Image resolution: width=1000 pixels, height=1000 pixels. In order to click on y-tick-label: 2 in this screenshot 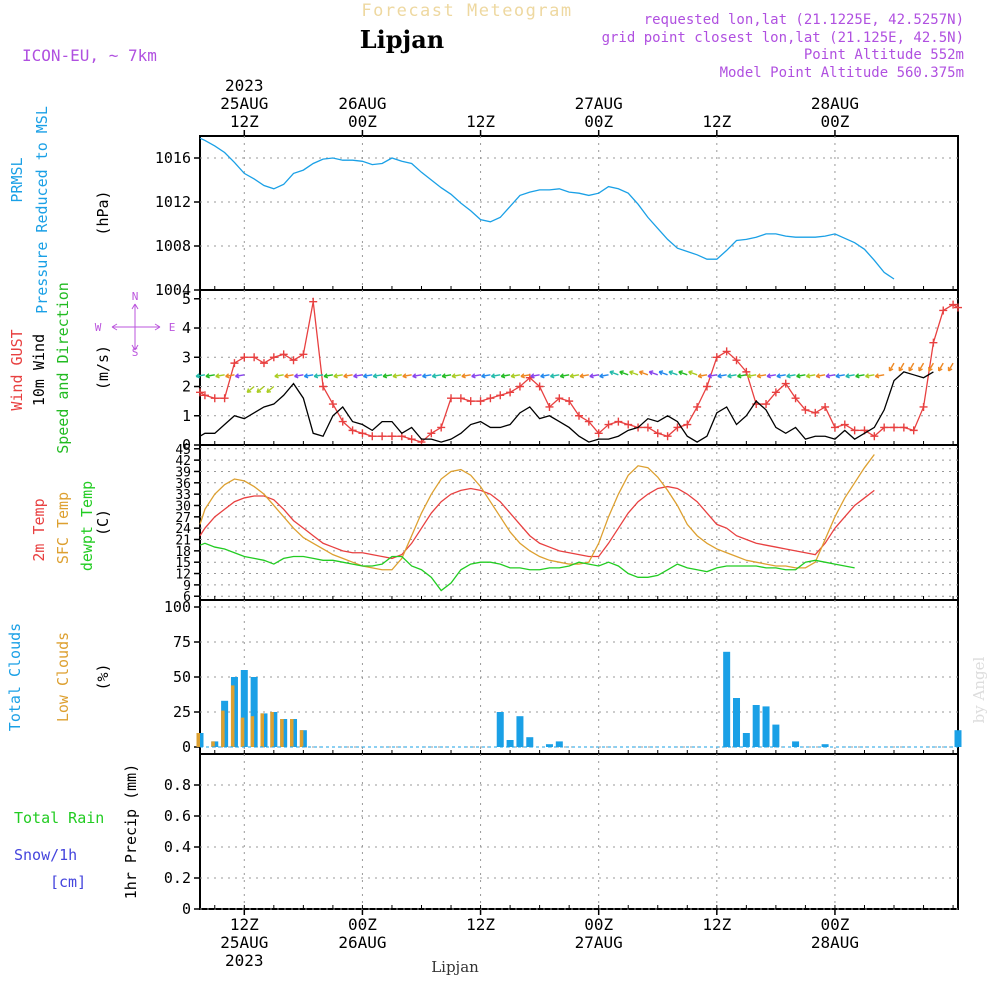, I will do `click(186, 387)`.